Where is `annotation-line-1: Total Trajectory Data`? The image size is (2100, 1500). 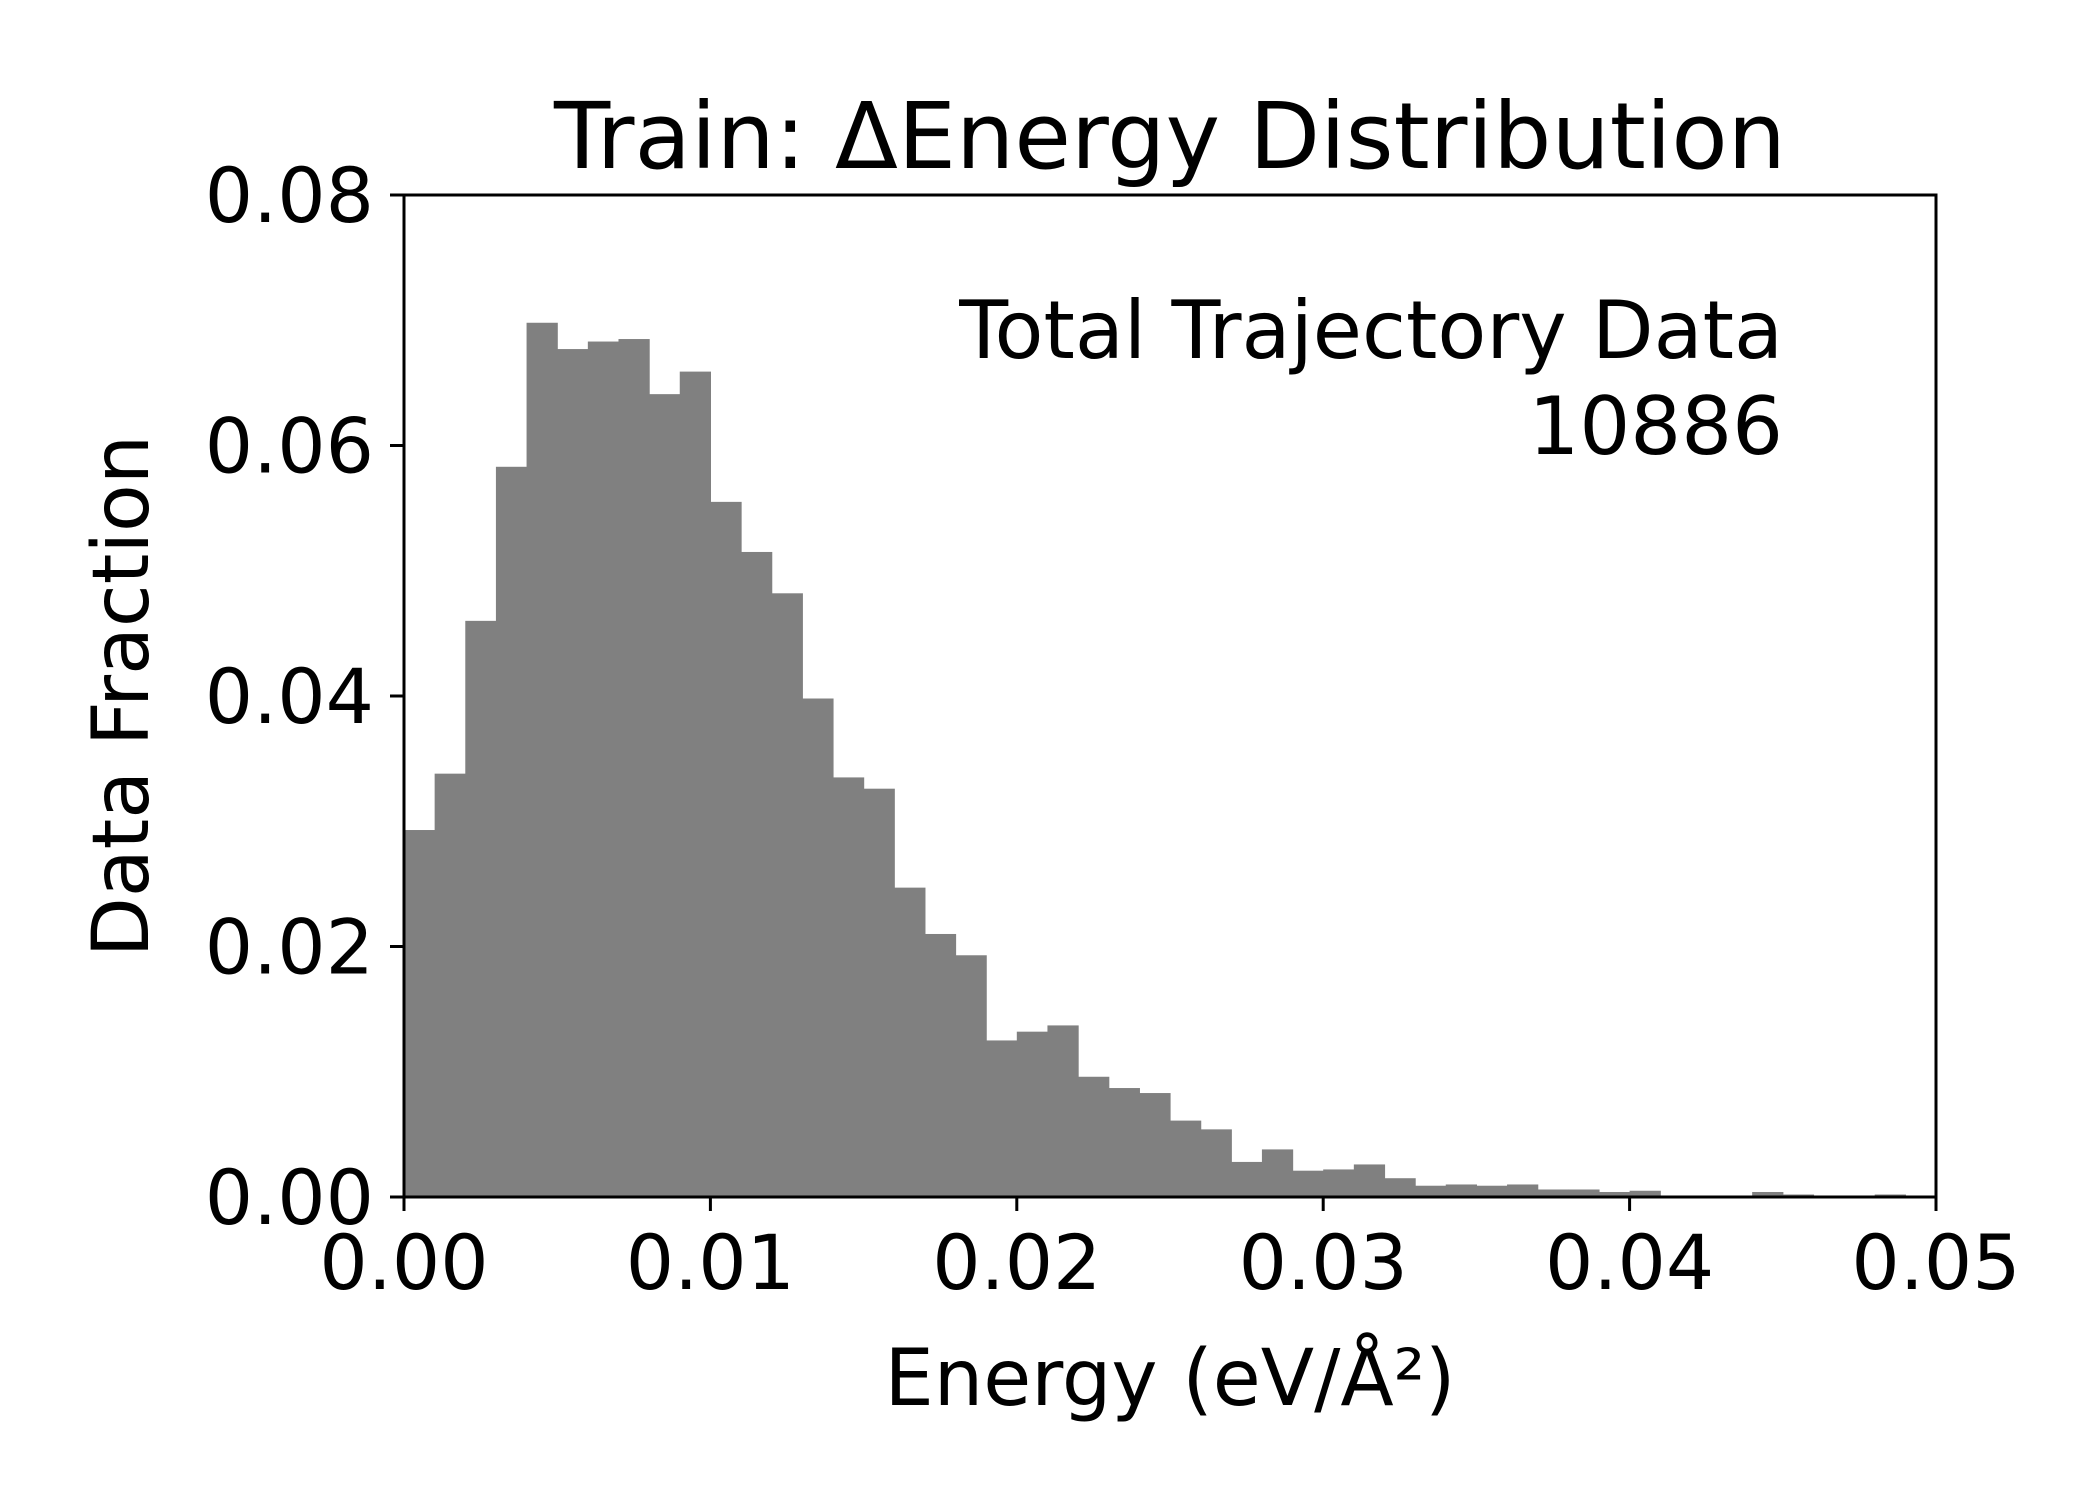
annotation-line-1: Total Trajectory Data is located at coordinates (1370, 330).